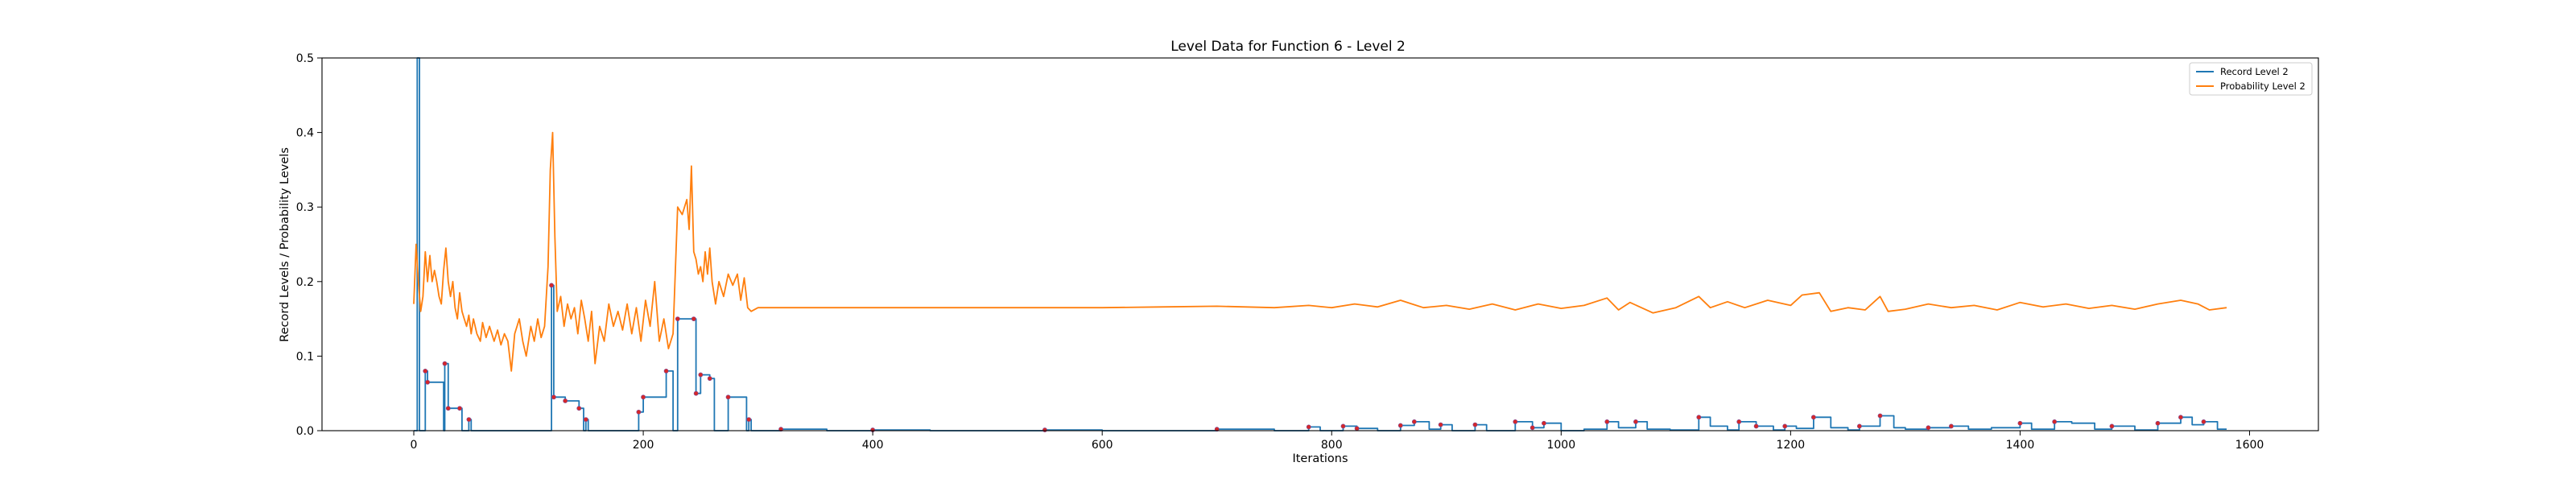 The width and height of the screenshot is (2576, 483). I want to click on x-axis-label: Iterations, so click(1320, 458).